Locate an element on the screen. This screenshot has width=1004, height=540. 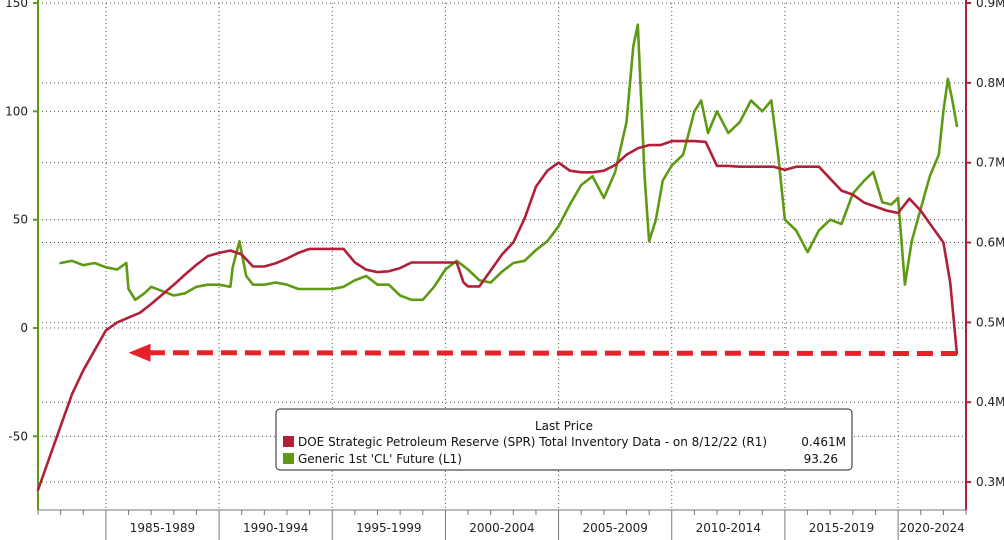
y-right-tick-label: 0.6M is located at coordinates (990, 243).